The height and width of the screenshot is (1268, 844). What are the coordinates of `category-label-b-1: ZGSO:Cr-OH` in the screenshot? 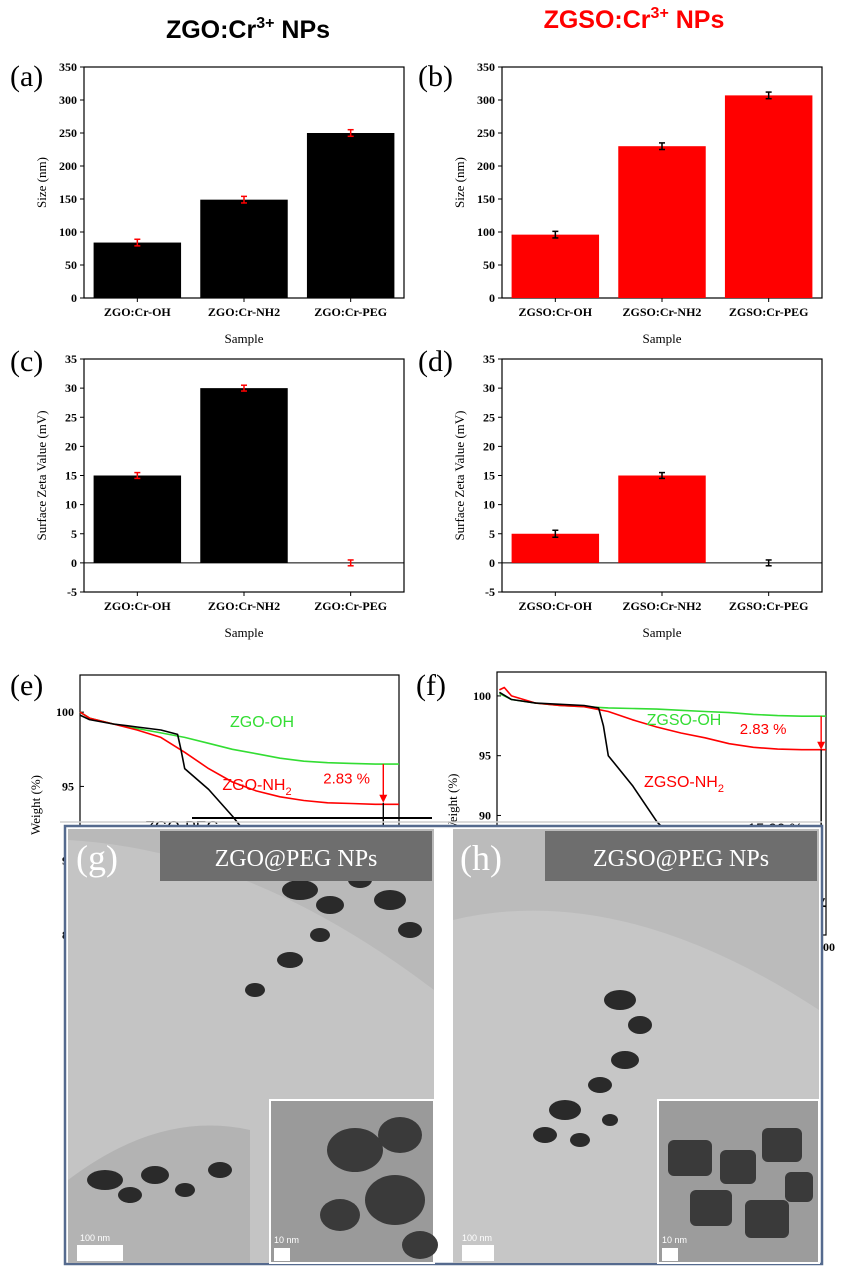 It's located at (556, 312).